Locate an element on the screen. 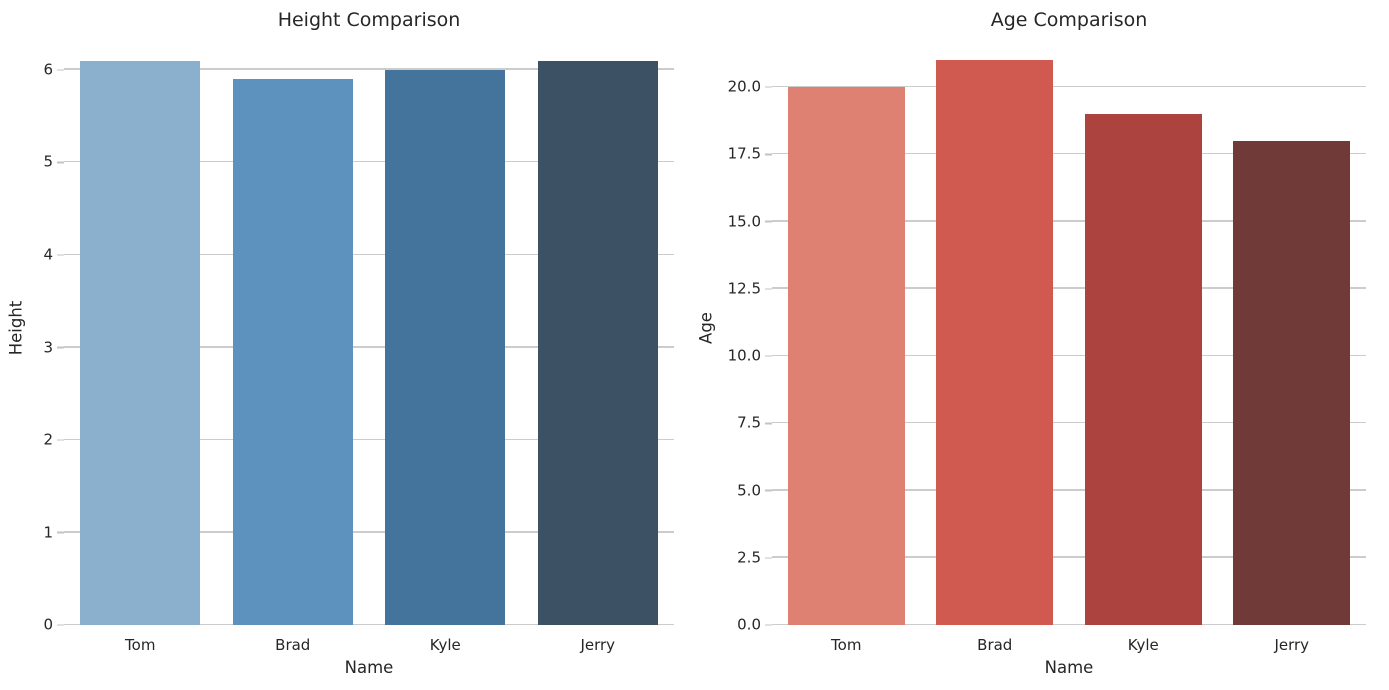  y-tick: 5 is located at coordinates (53, 161).